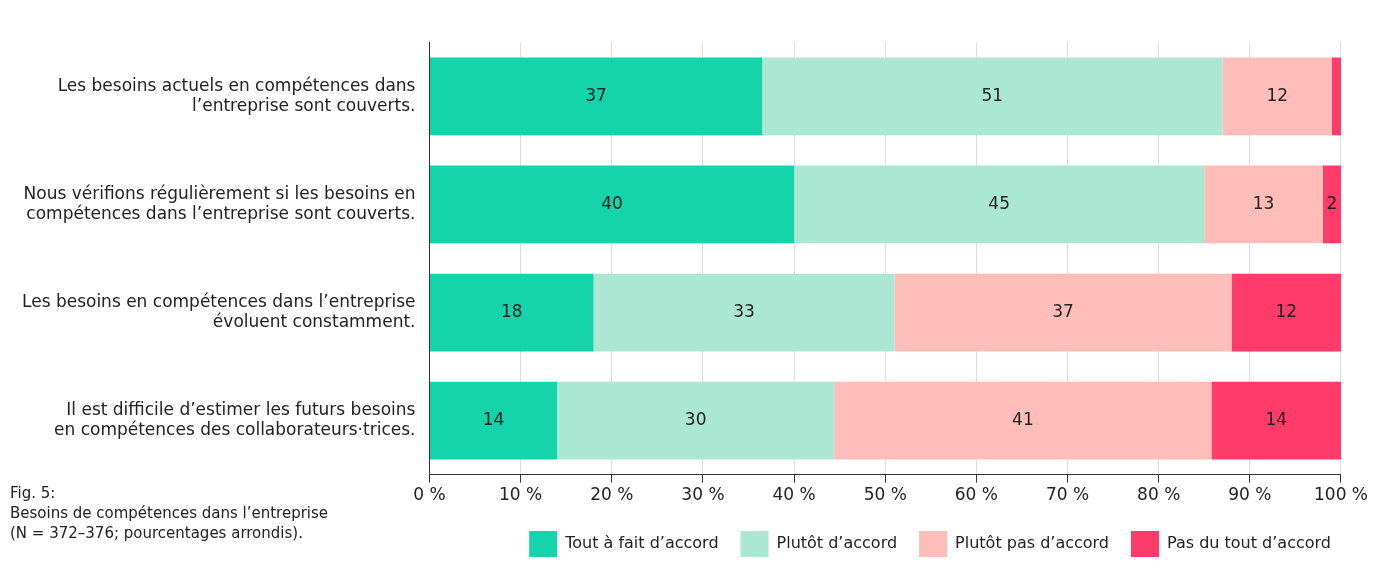 The image size is (1379, 575). I want to click on x-tick-label: 70 %, so click(1067, 494).